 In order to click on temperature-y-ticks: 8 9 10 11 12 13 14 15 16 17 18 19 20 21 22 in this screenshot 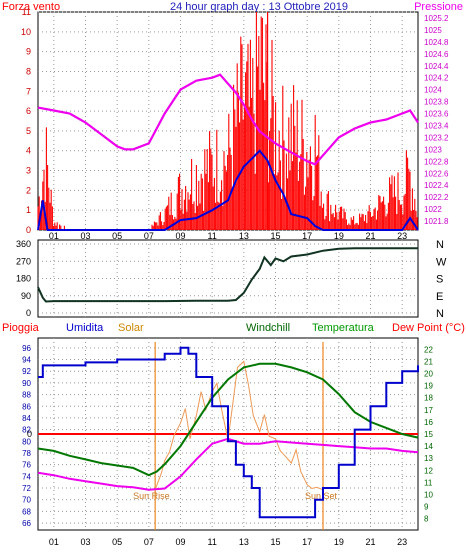, I will do `click(428, 434)`.